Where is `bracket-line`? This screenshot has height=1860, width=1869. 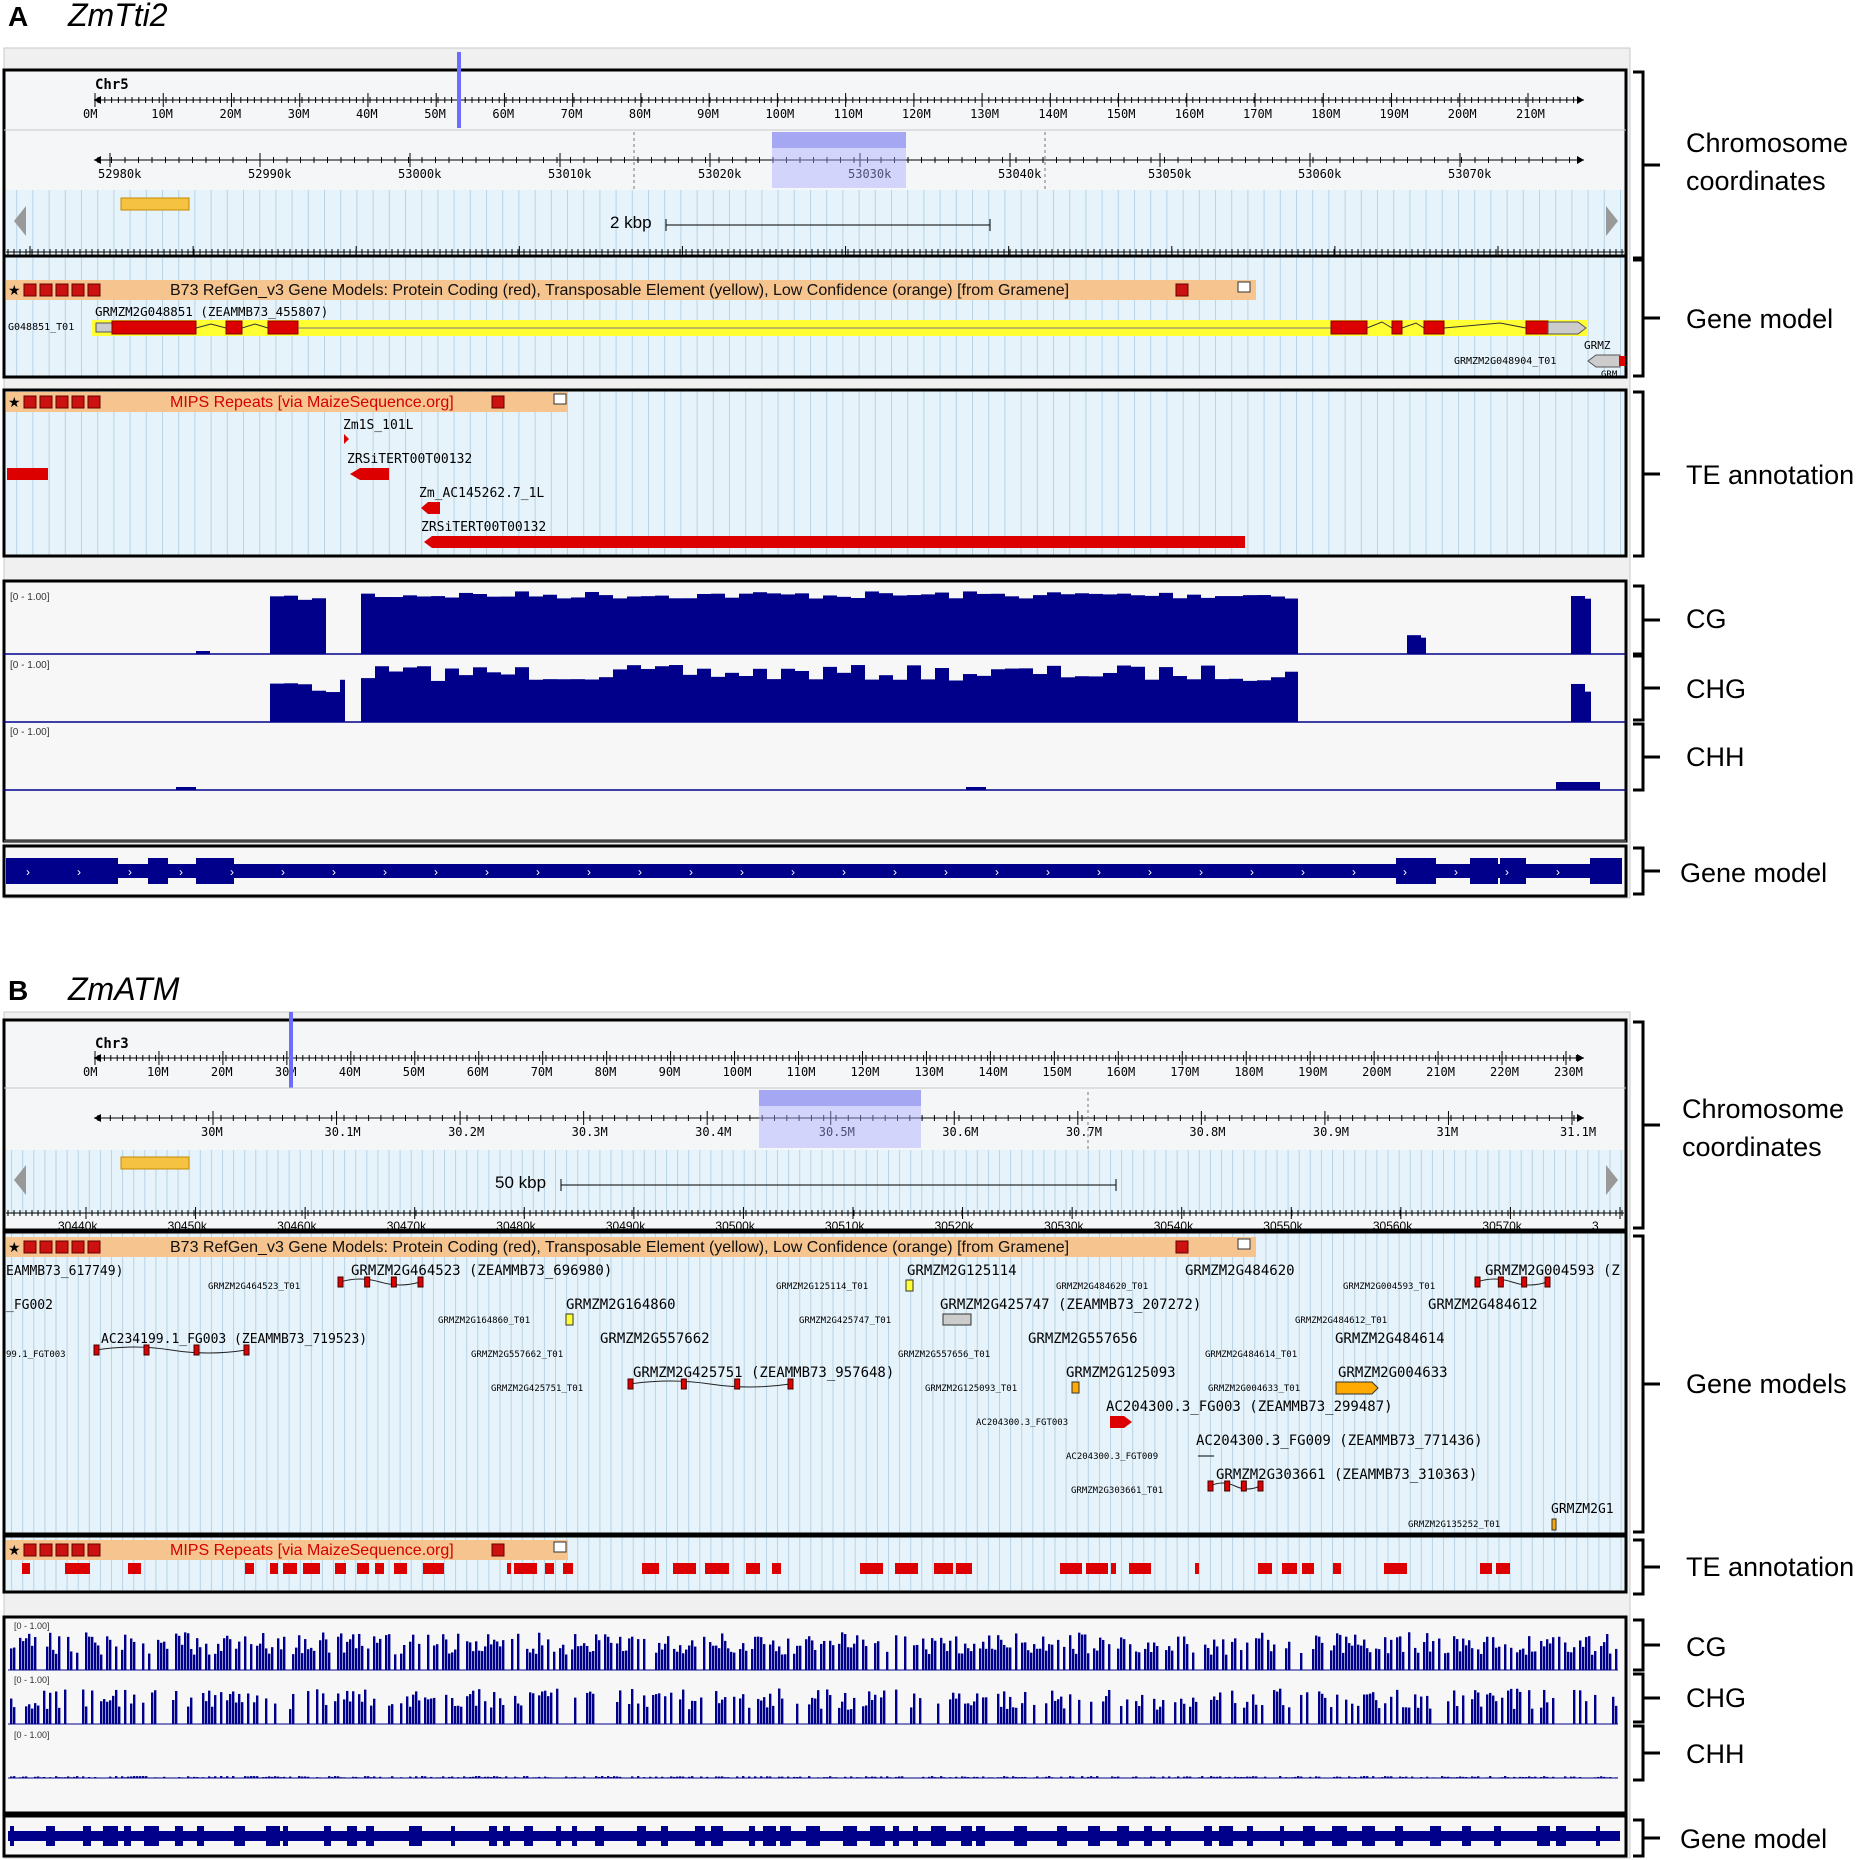
bracket-line is located at coordinates (1646, 620).